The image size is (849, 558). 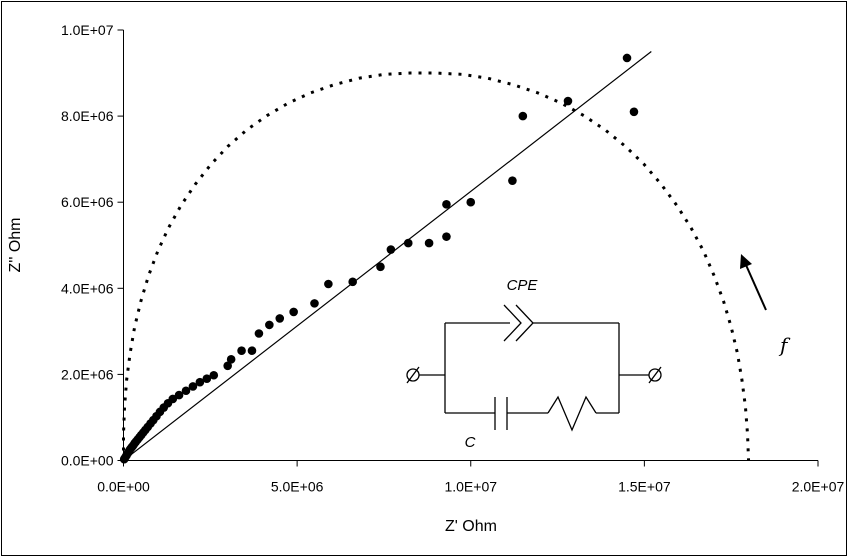 I want to click on resistor-zigzag, so click(x=572, y=413).